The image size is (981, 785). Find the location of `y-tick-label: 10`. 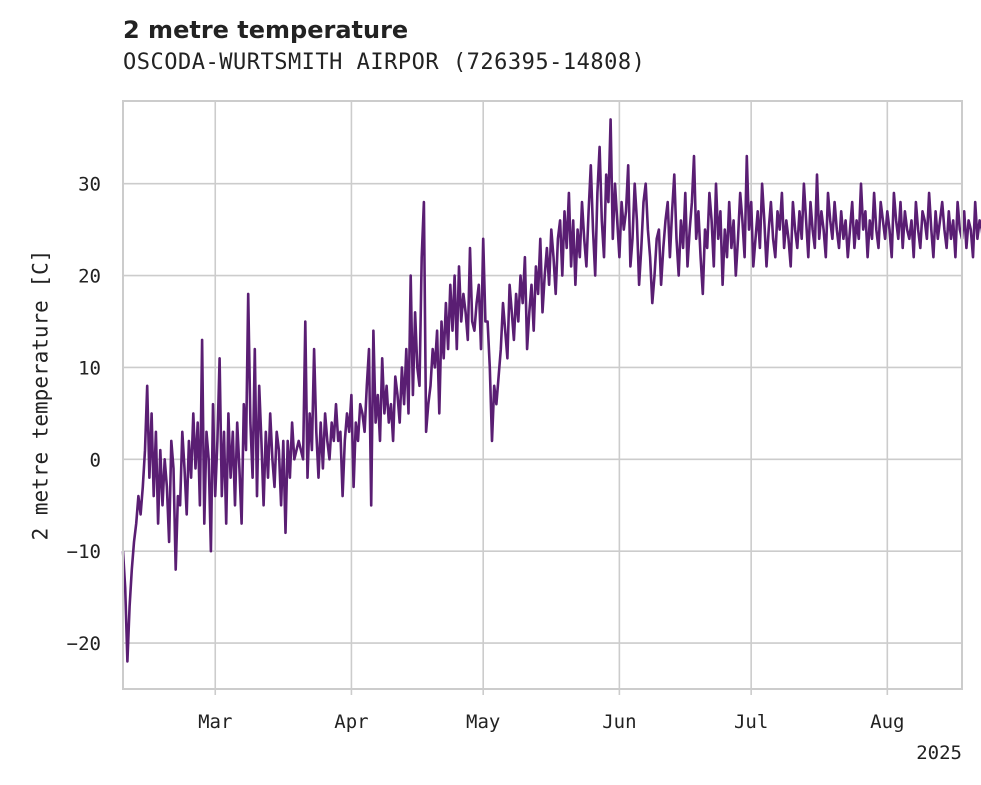

y-tick-label: 10 is located at coordinates (89, 368).